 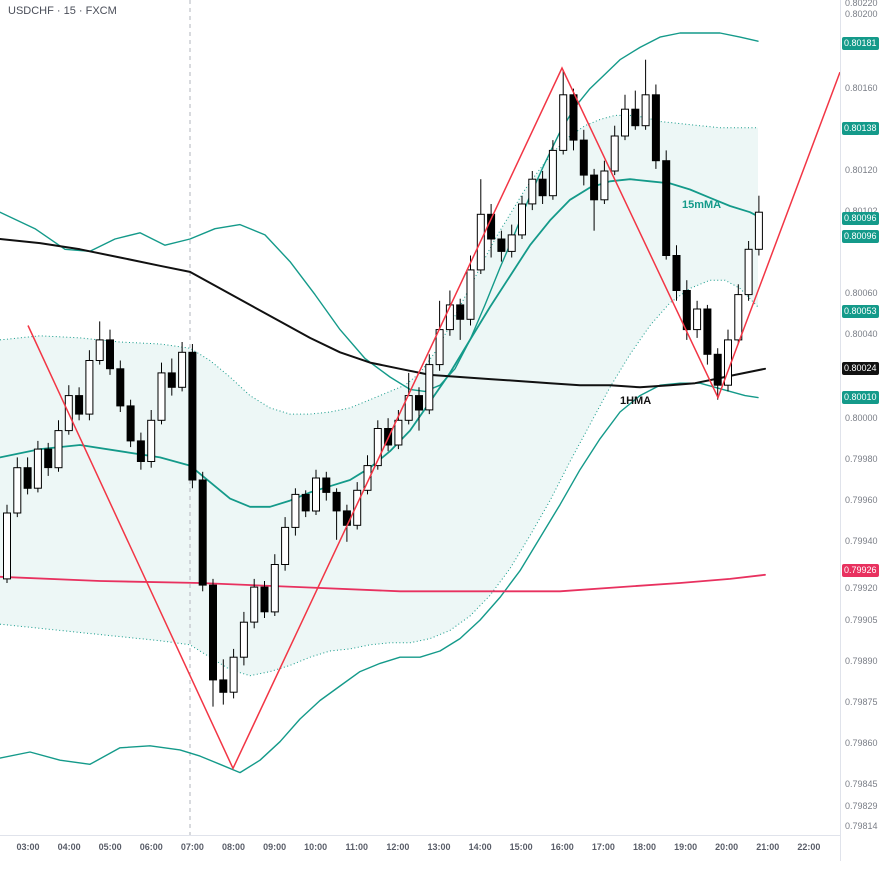 I want to click on price-badge-teal: 0.80010, so click(x=860, y=397).